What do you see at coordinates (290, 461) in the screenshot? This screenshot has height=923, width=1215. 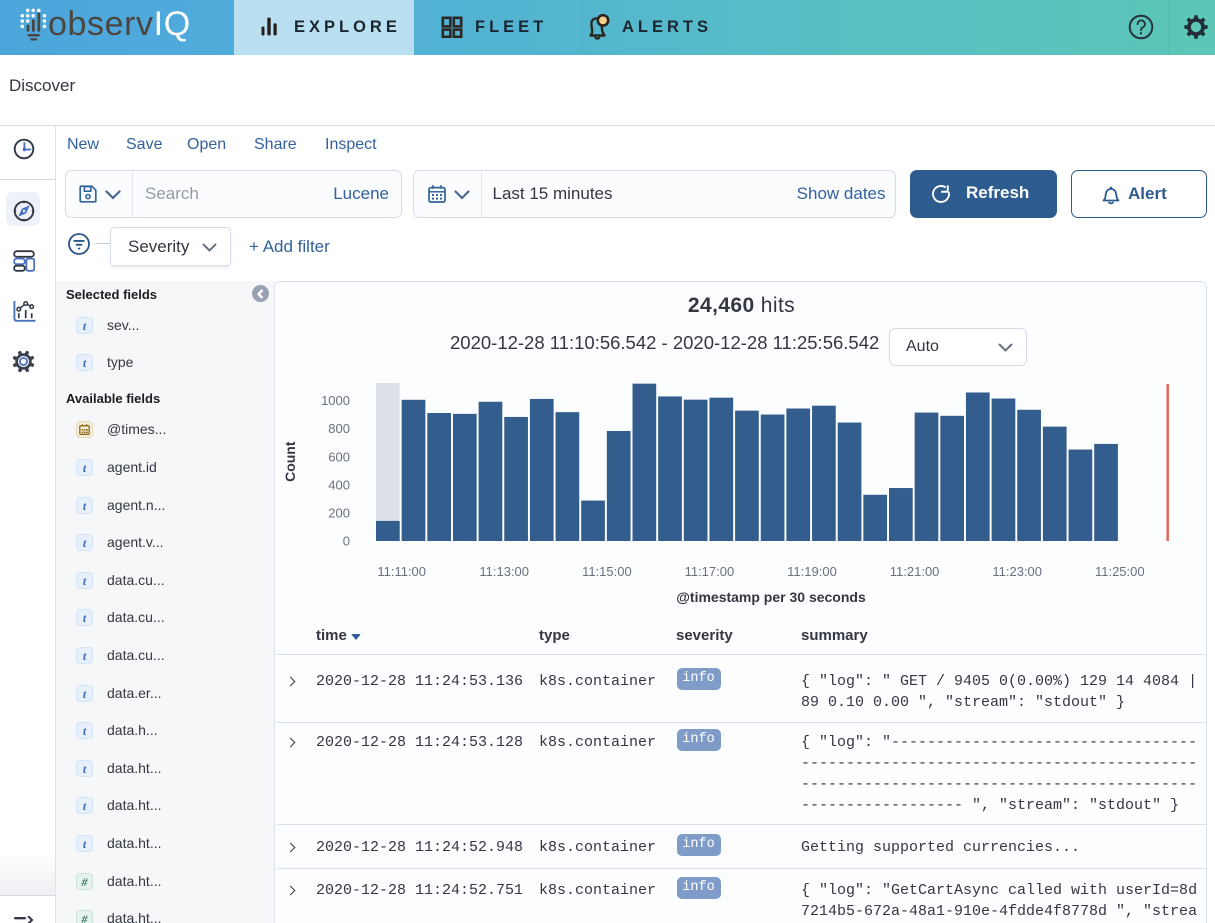 I see `svg-text: Count` at bounding box center [290, 461].